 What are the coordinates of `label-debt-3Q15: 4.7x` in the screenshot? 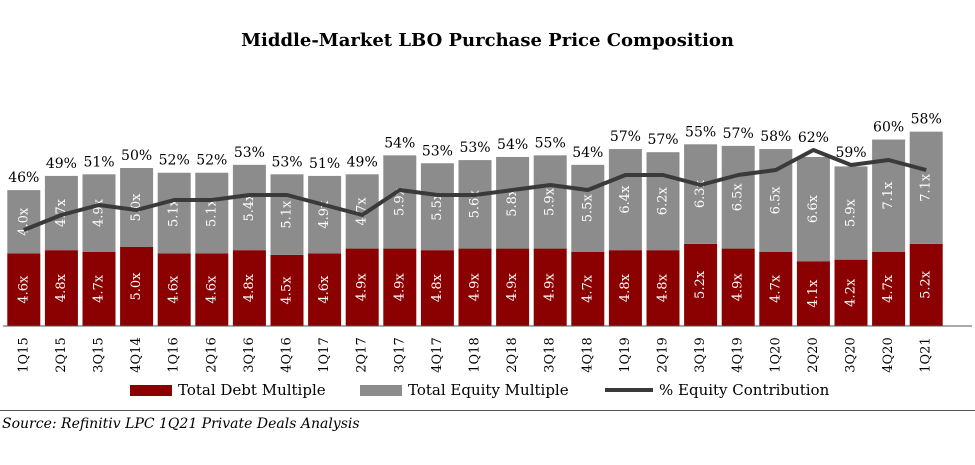 It's located at (99, 288).